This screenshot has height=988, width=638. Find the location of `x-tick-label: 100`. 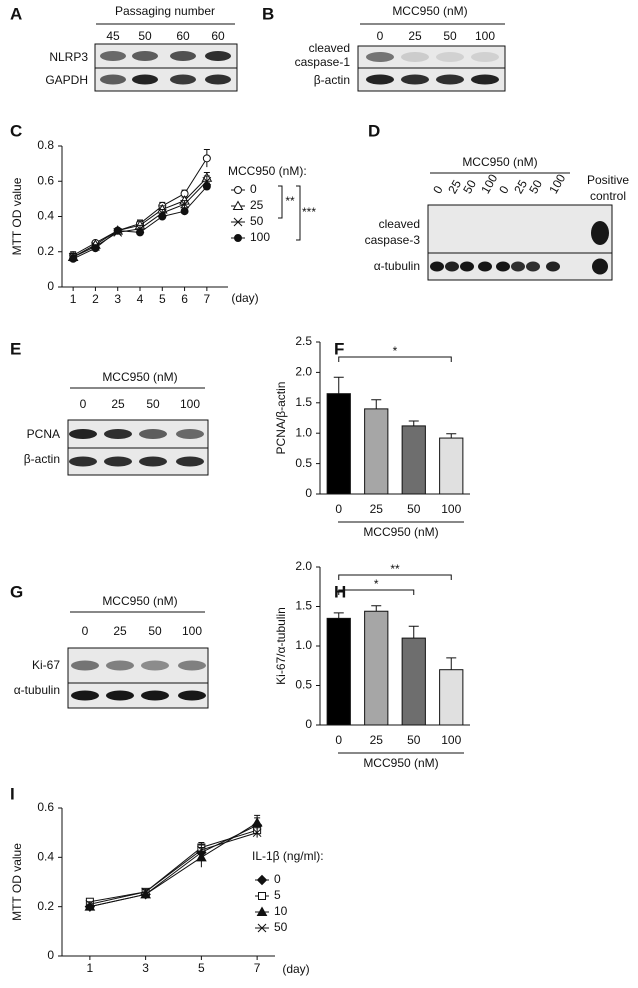

x-tick-label: 100 is located at coordinates (451, 740).